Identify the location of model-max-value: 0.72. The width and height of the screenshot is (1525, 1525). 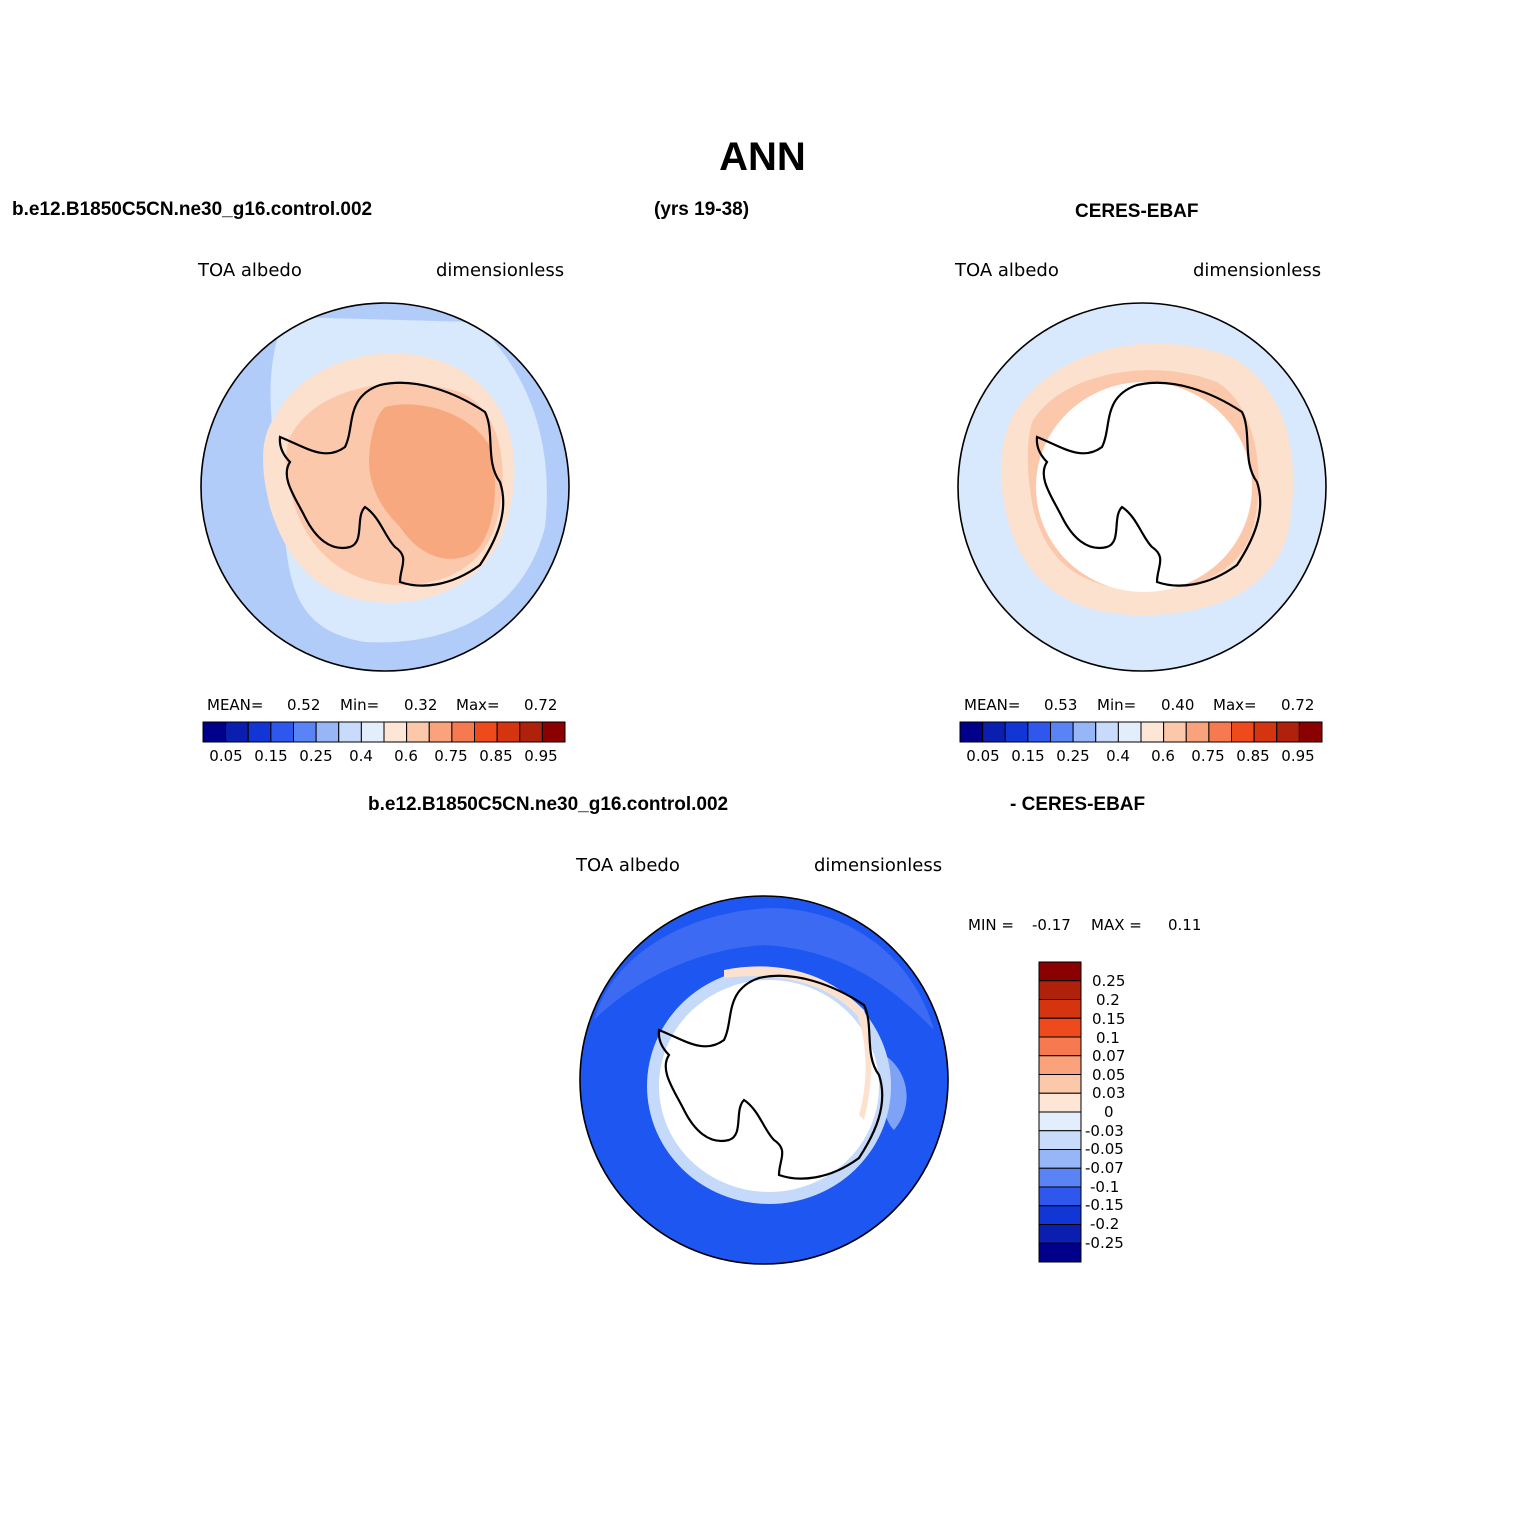
(541, 705).